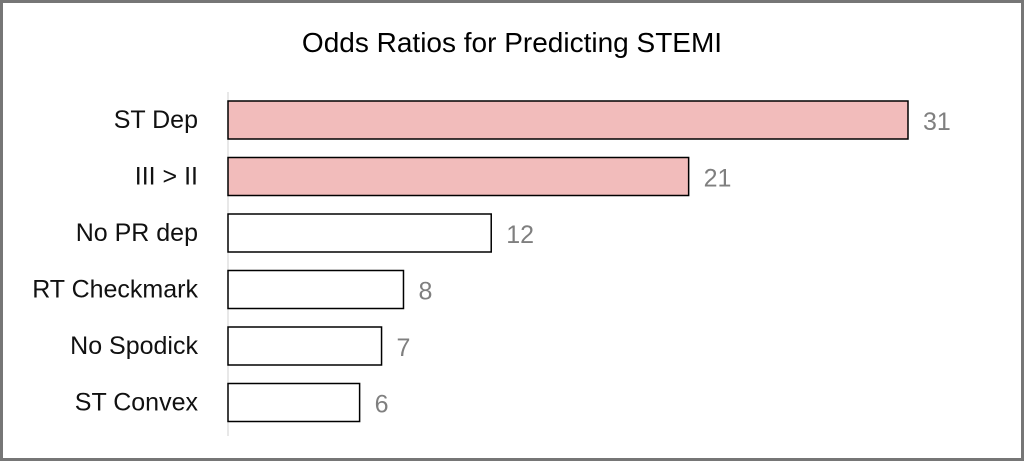 The width and height of the screenshot is (1024, 461). Describe the element at coordinates (137, 403) in the screenshot. I see `category-label-5: ST Convex` at that location.